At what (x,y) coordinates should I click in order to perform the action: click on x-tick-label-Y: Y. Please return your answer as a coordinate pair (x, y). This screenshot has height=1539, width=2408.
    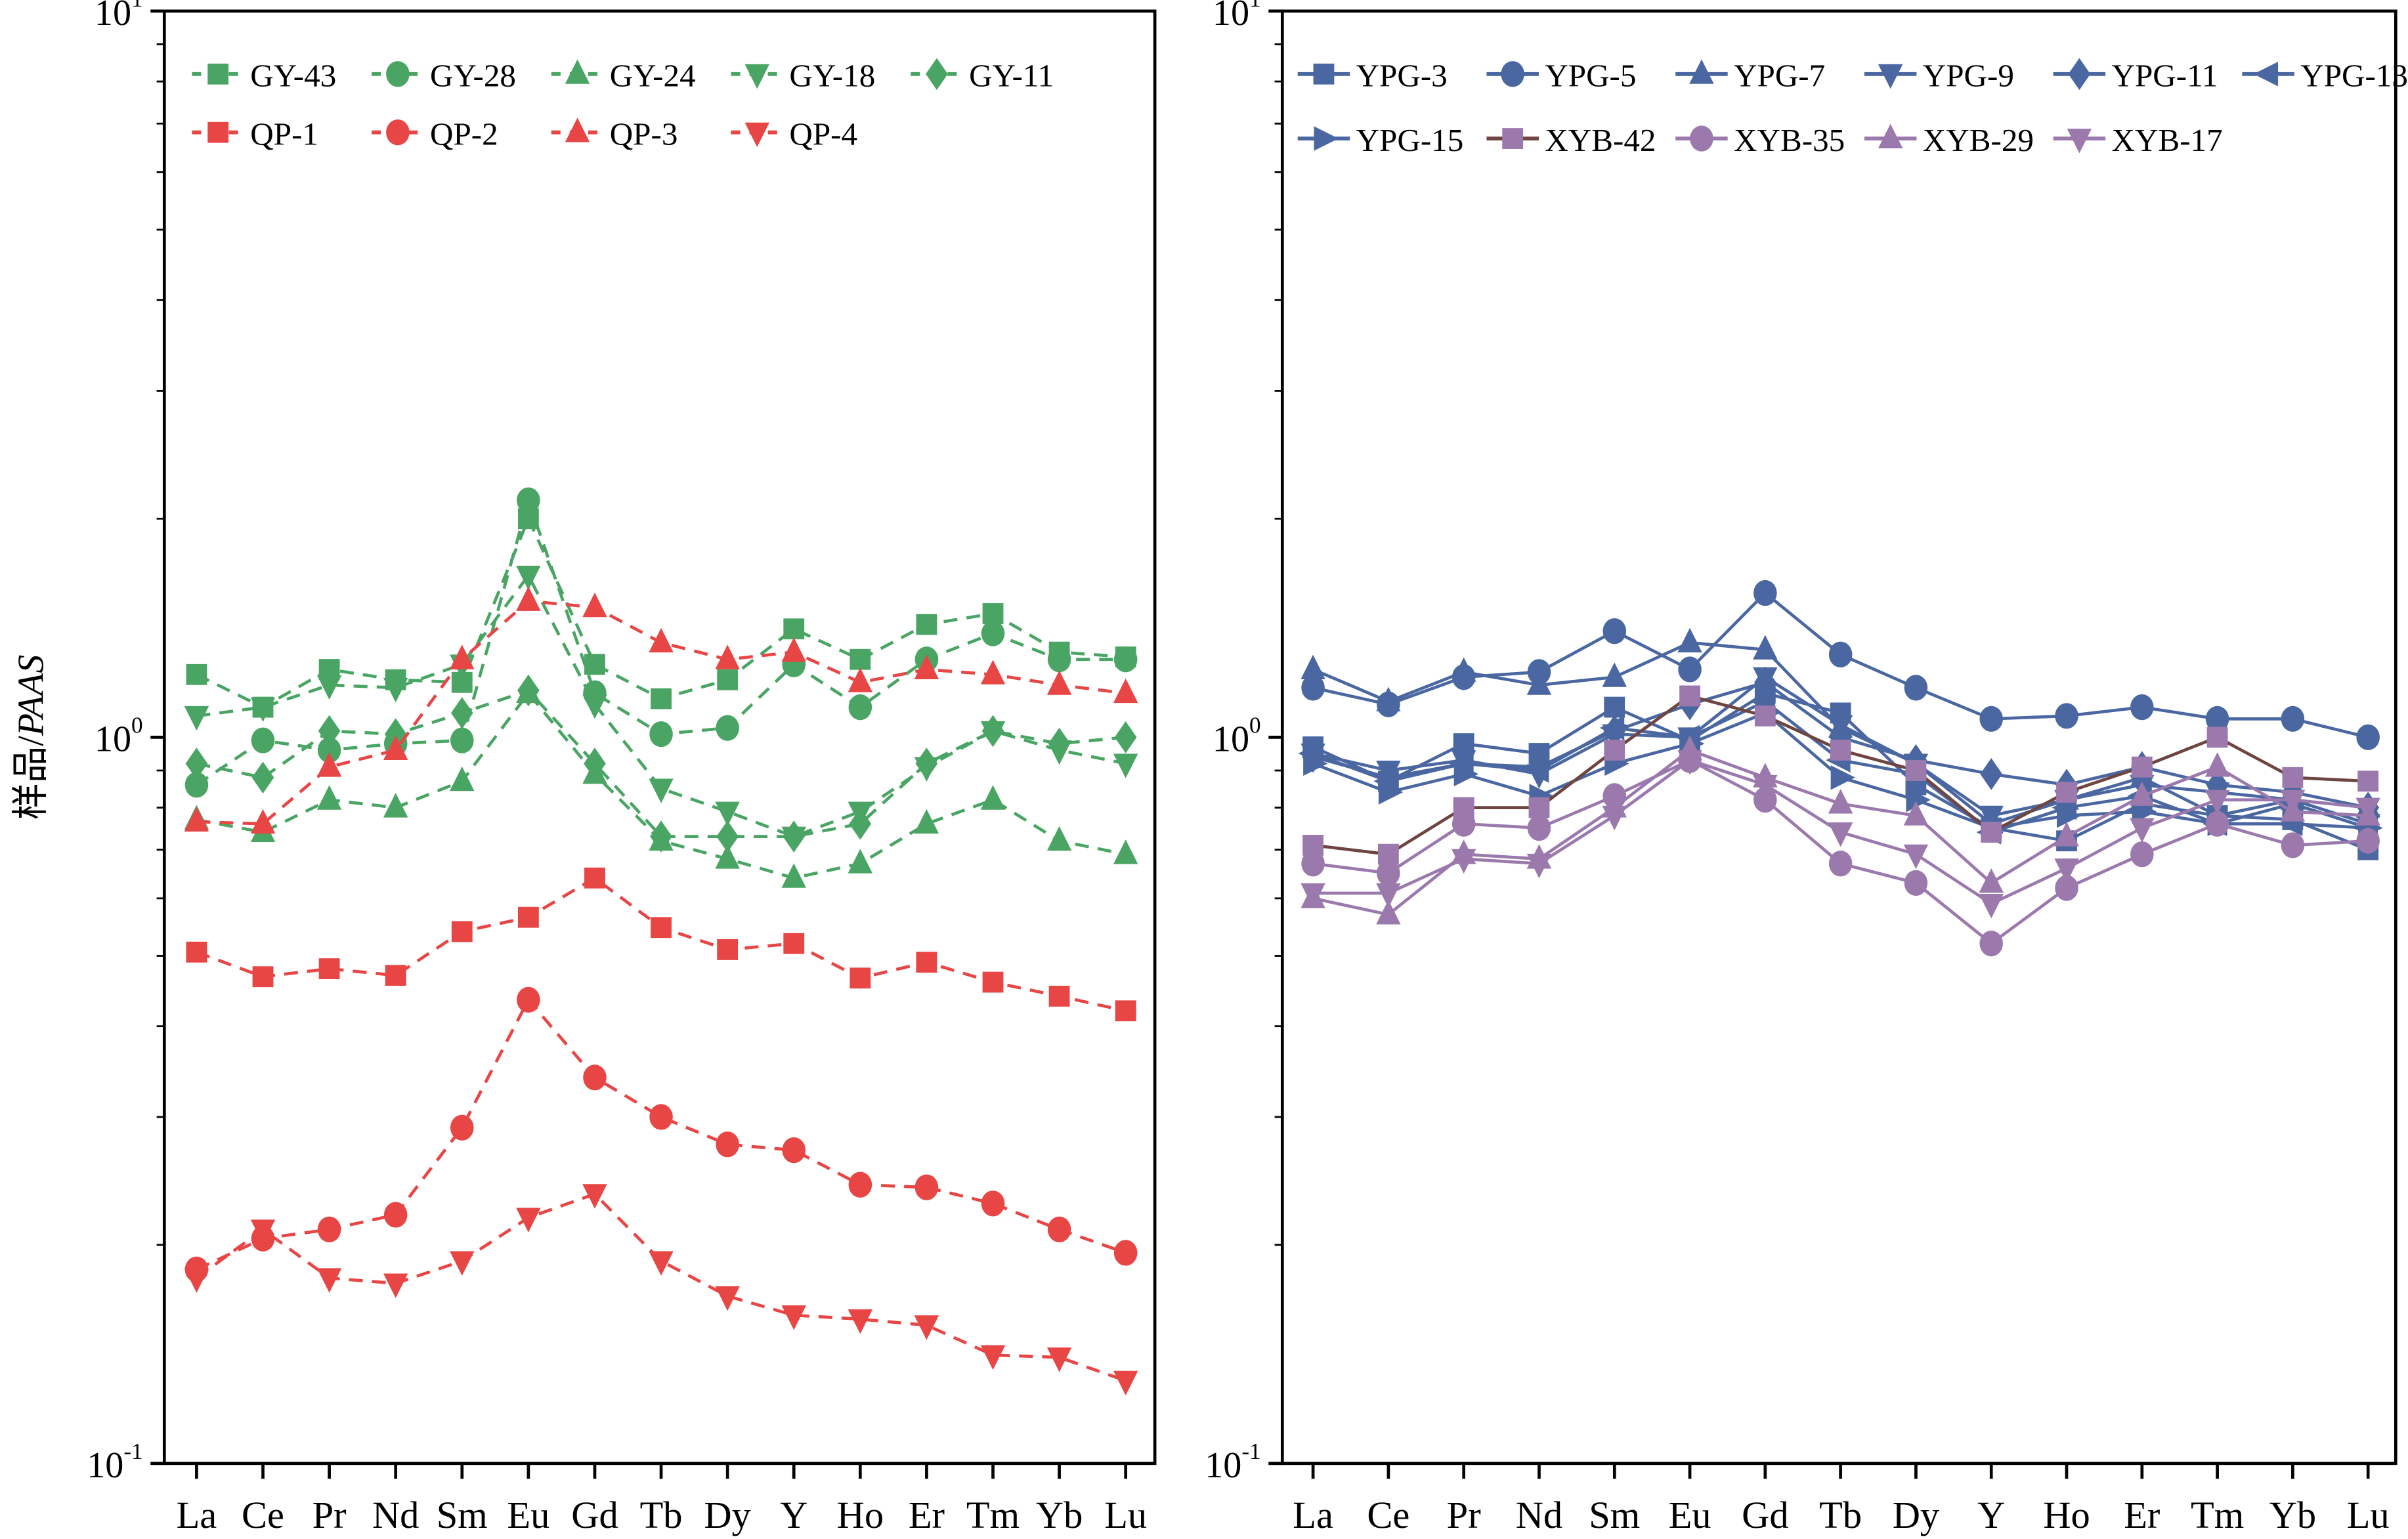
    Looking at the image, I should click on (1991, 1515).